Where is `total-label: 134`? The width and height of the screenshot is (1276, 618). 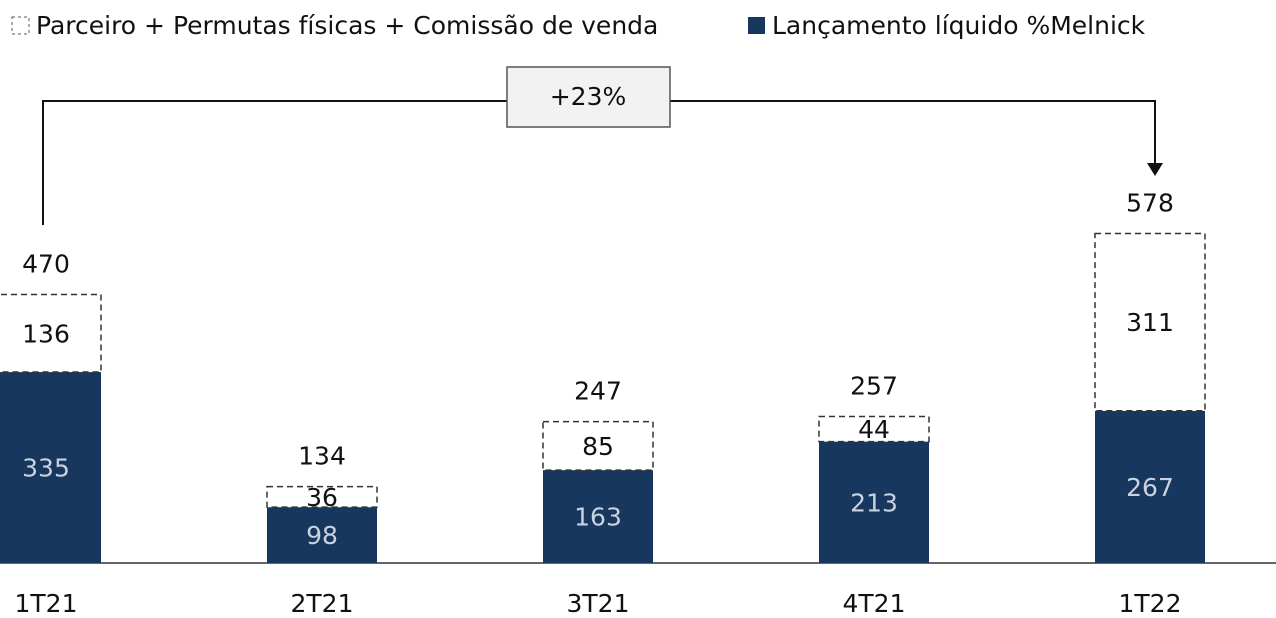
total-label: 134 is located at coordinates (322, 456).